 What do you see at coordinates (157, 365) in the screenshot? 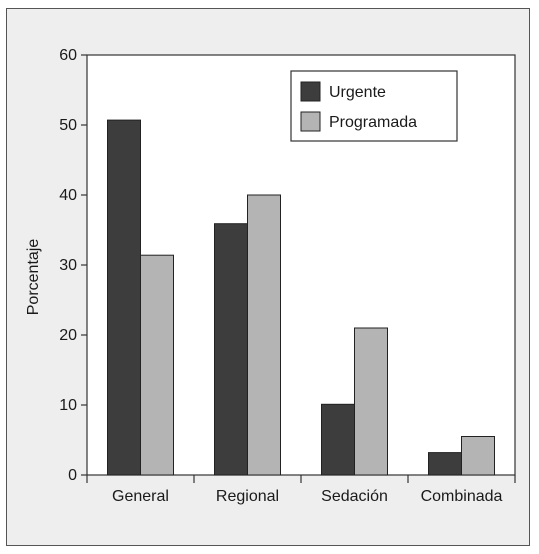
I see `bar-programada-general` at bounding box center [157, 365].